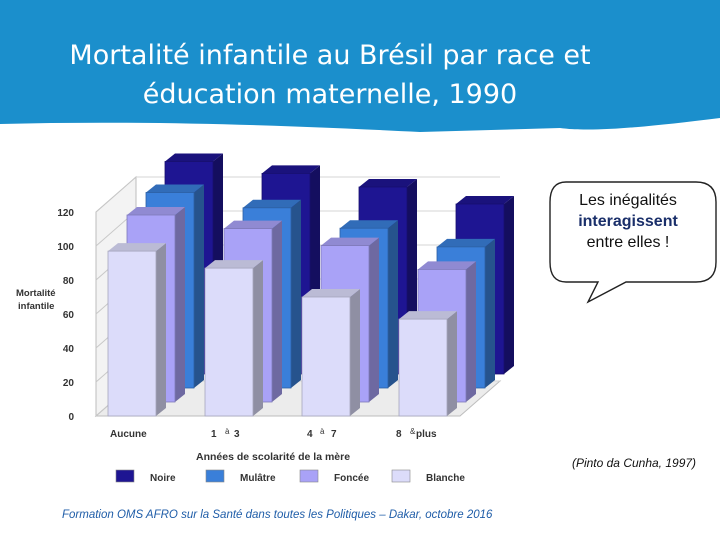 The height and width of the screenshot is (540, 720). Describe the element at coordinates (69, 281) in the screenshot. I see `y-tick-label: 80` at that location.